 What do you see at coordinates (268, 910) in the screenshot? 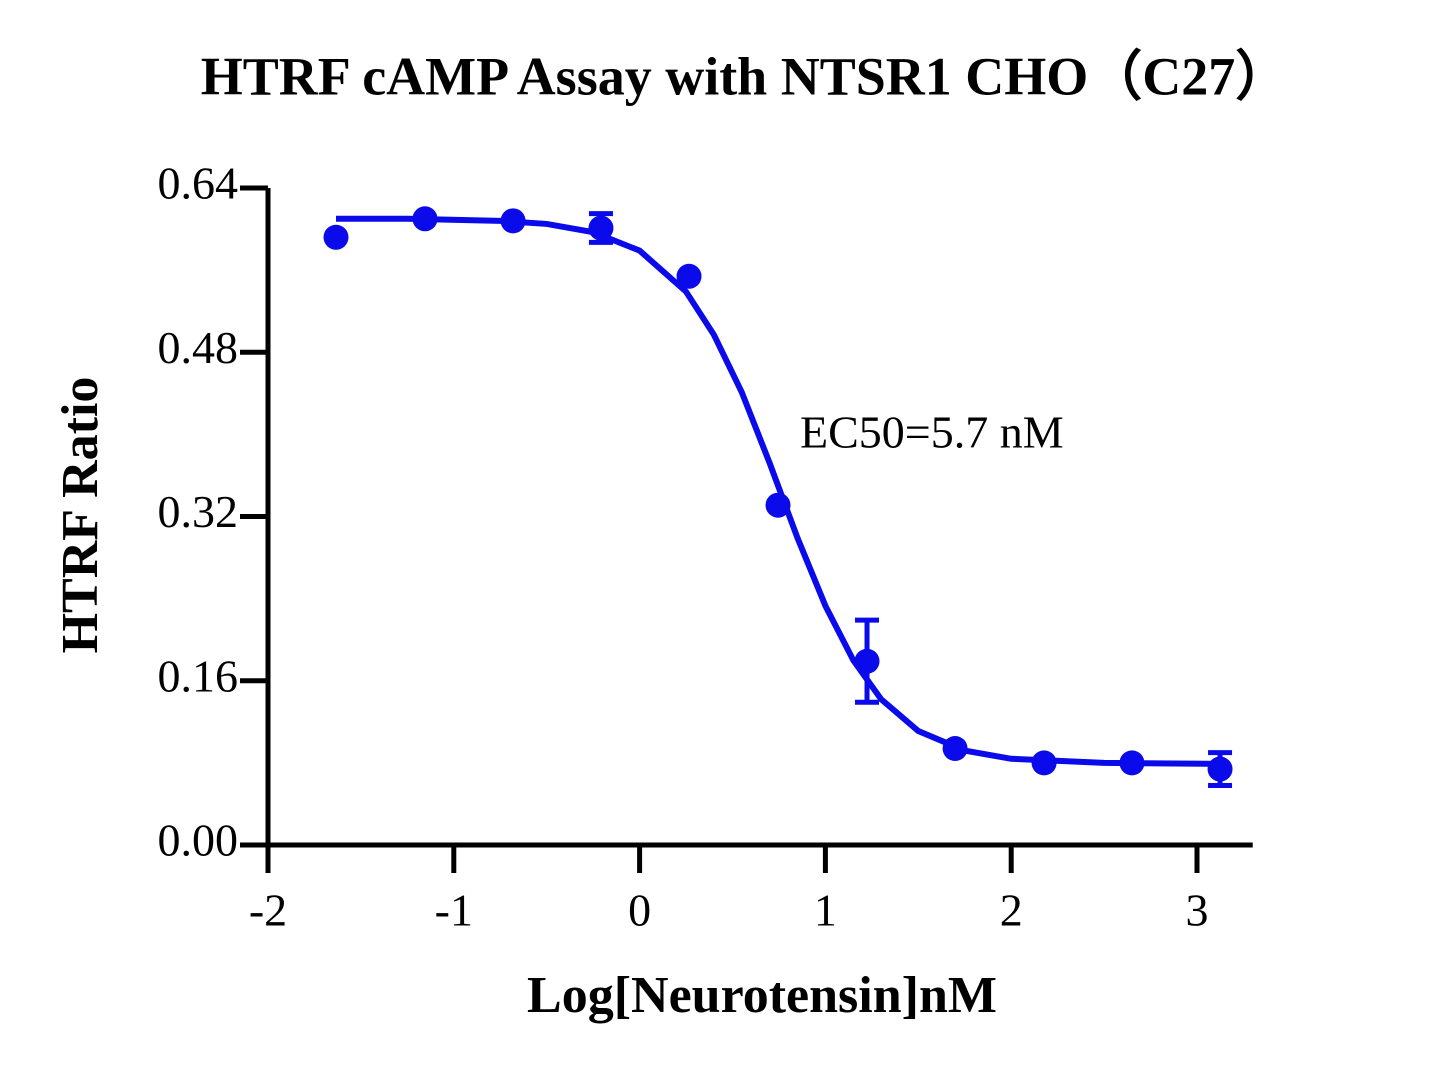
I see `x-tick-label: -2` at bounding box center [268, 910].